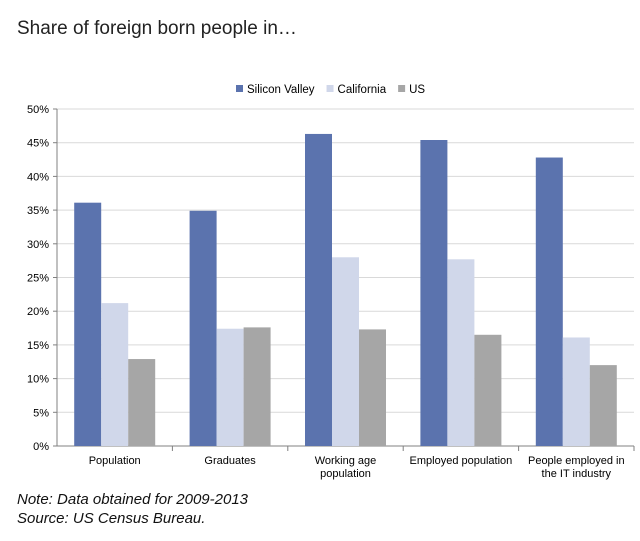 This screenshot has height=541, width=640. What do you see at coordinates (577, 474) in the screenshot?
I see `x-tick-label: the IT industry` at bounding box center [577, 474].